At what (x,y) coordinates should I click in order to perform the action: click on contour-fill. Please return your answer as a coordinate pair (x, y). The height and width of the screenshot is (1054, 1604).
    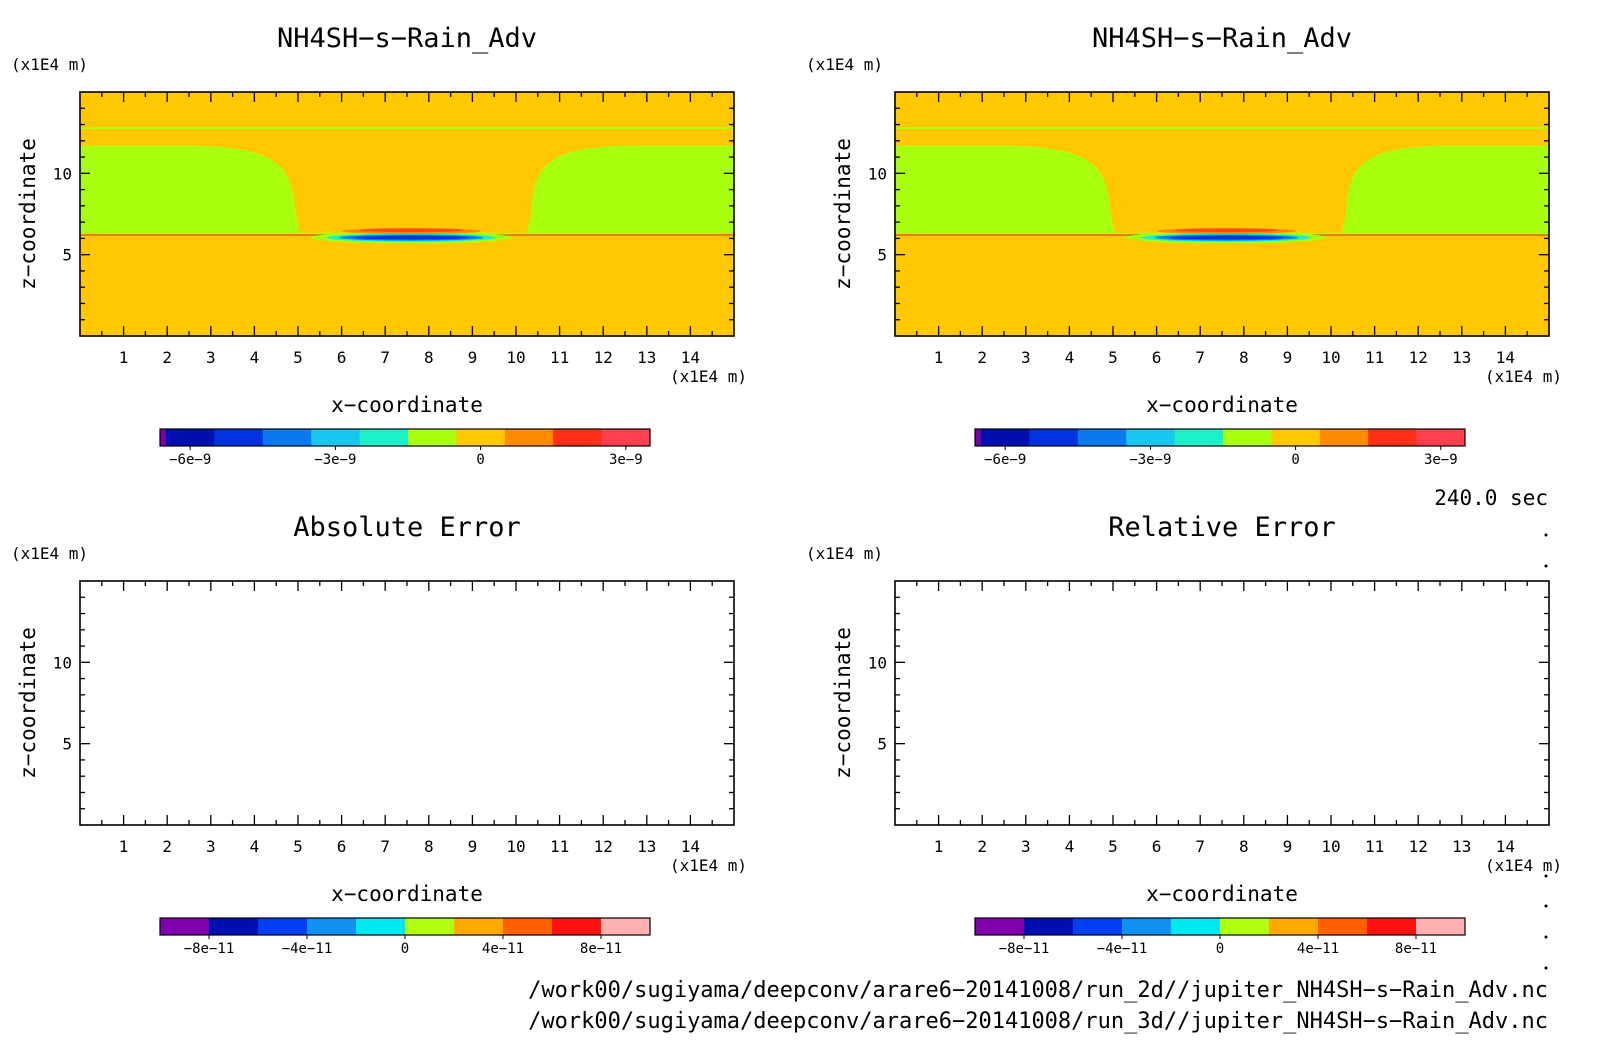
    Looking at the image, I should click on (1222, 214).